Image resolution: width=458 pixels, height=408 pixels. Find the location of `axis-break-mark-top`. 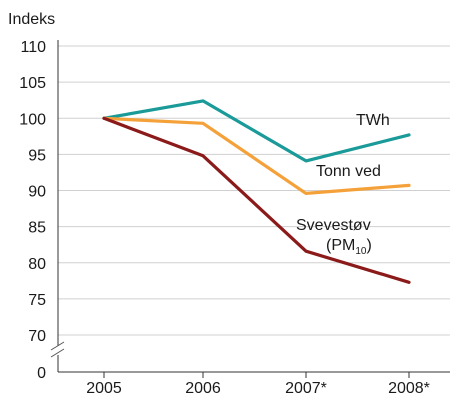

axis-break-mark-top is located at coordinates (57, 346).